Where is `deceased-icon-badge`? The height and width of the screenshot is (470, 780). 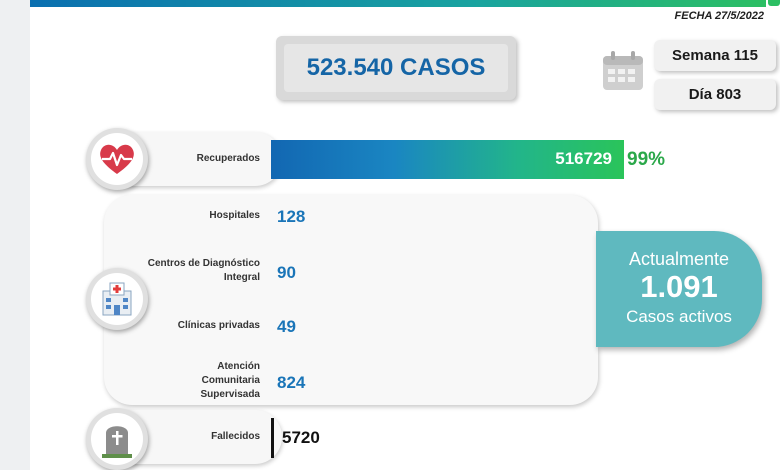
deceased-icon-badge is located at coordinates (117, 439).